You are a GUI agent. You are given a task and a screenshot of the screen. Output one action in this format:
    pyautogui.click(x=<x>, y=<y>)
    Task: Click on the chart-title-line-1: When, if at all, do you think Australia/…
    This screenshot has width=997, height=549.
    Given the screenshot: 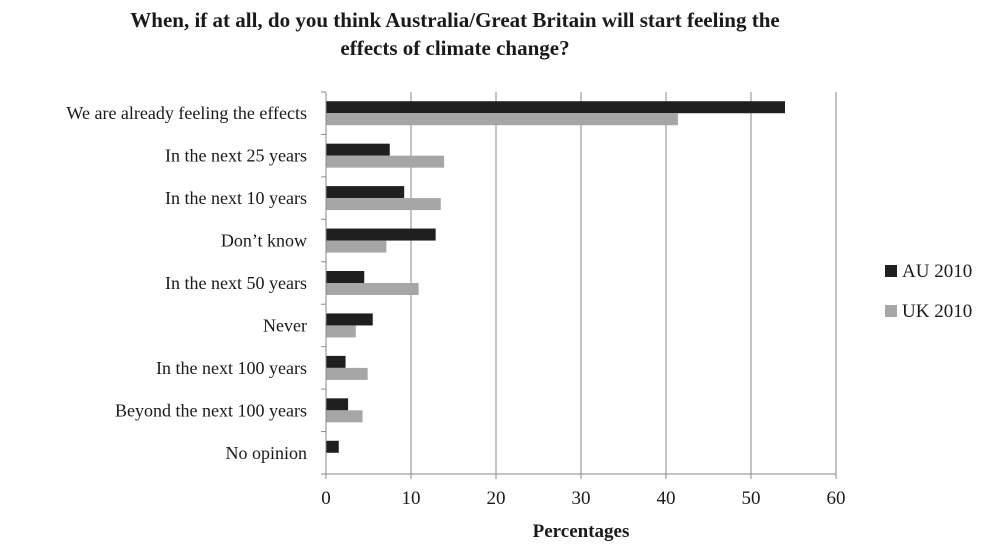 What is the action you would take?
    pyautogui.click(x=455, y=20)
    